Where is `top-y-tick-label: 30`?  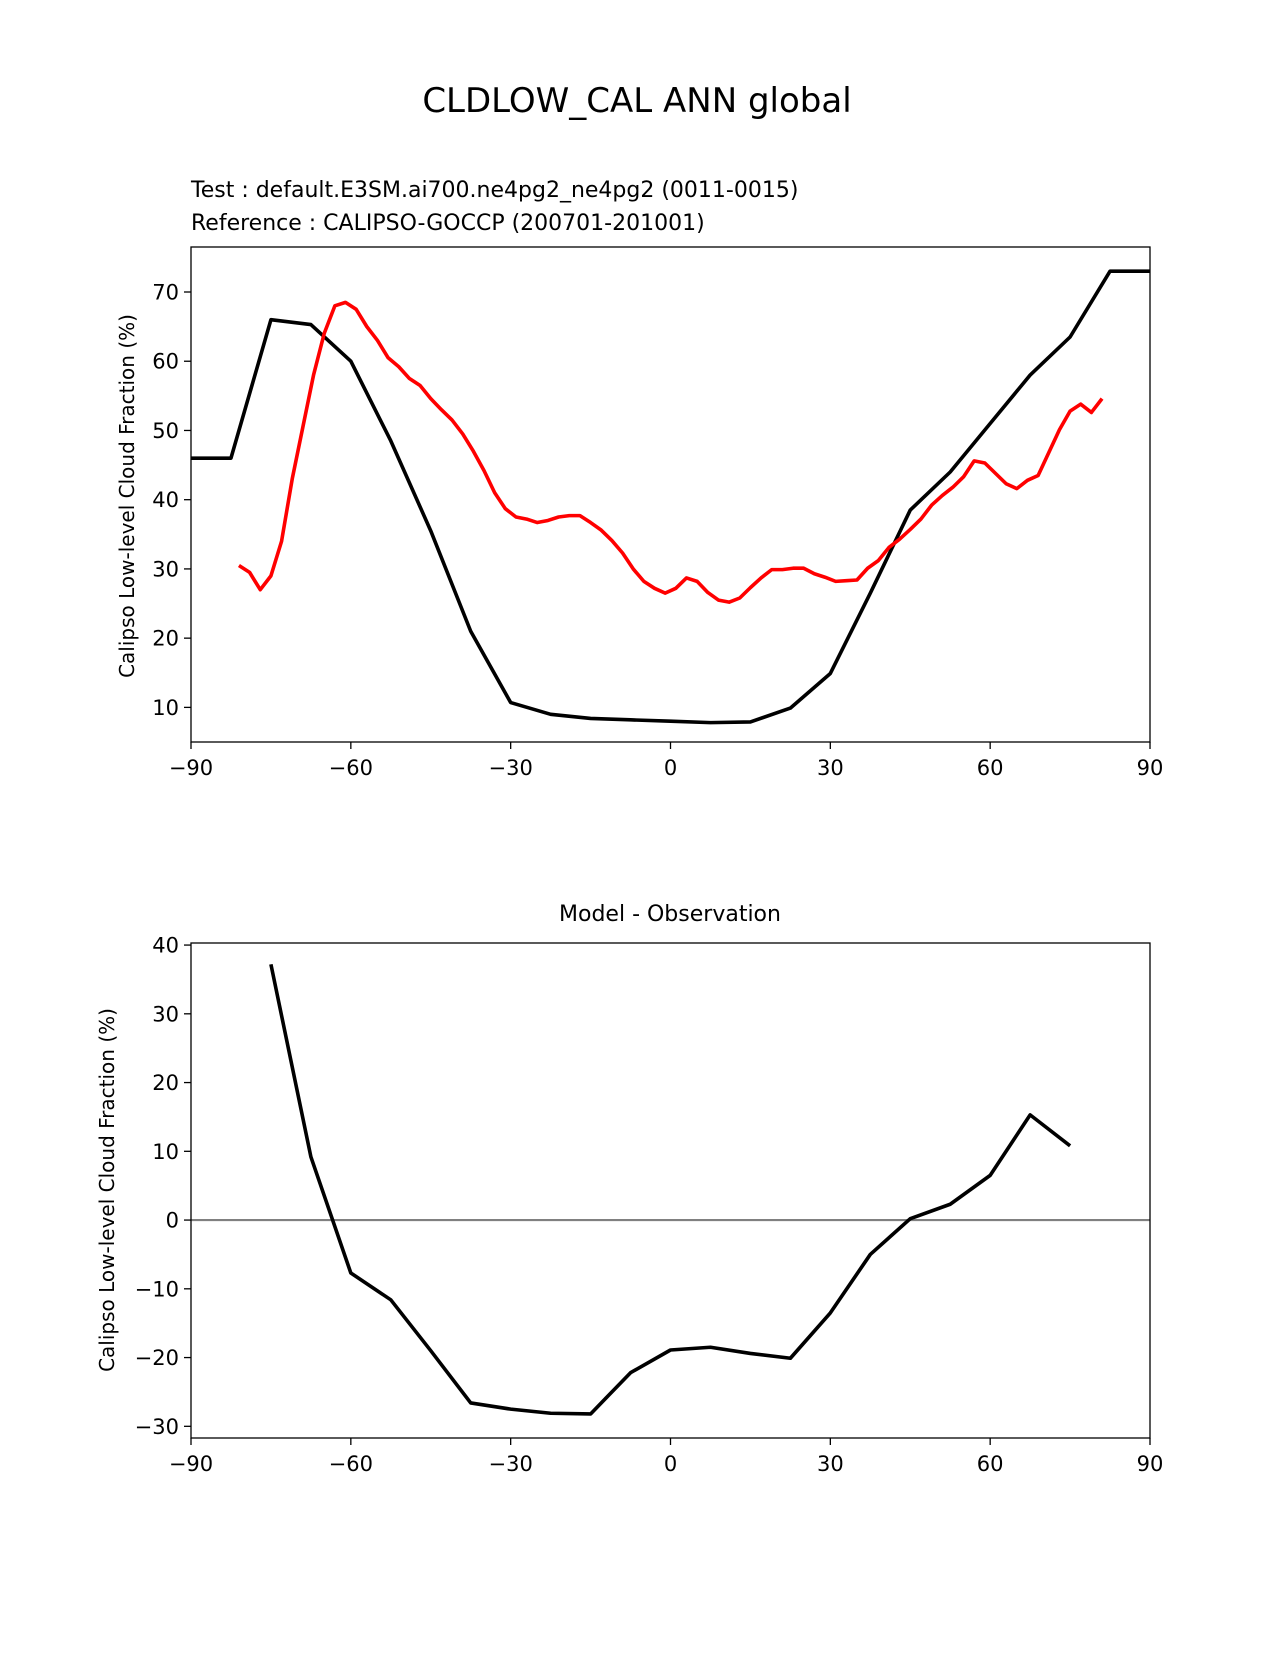
top-y-tick-label: 30 is located at coordinates (165, 569).